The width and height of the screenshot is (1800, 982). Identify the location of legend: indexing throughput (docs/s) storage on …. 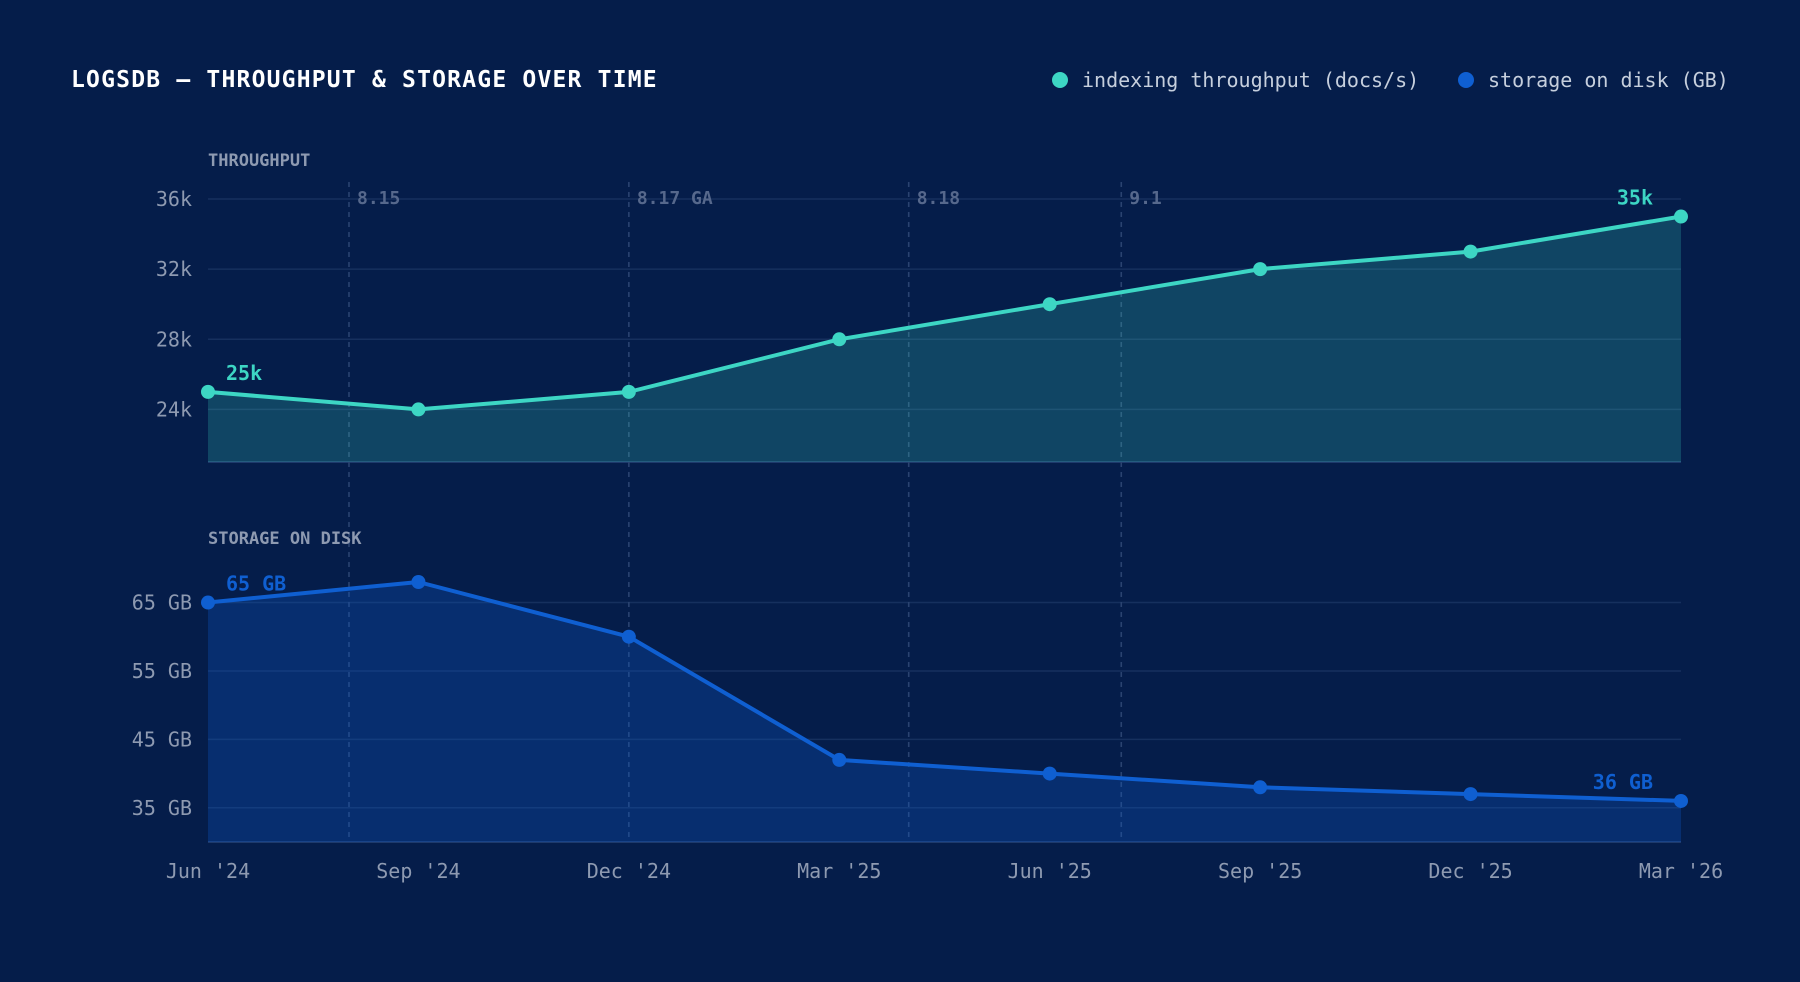
(1390, 80).